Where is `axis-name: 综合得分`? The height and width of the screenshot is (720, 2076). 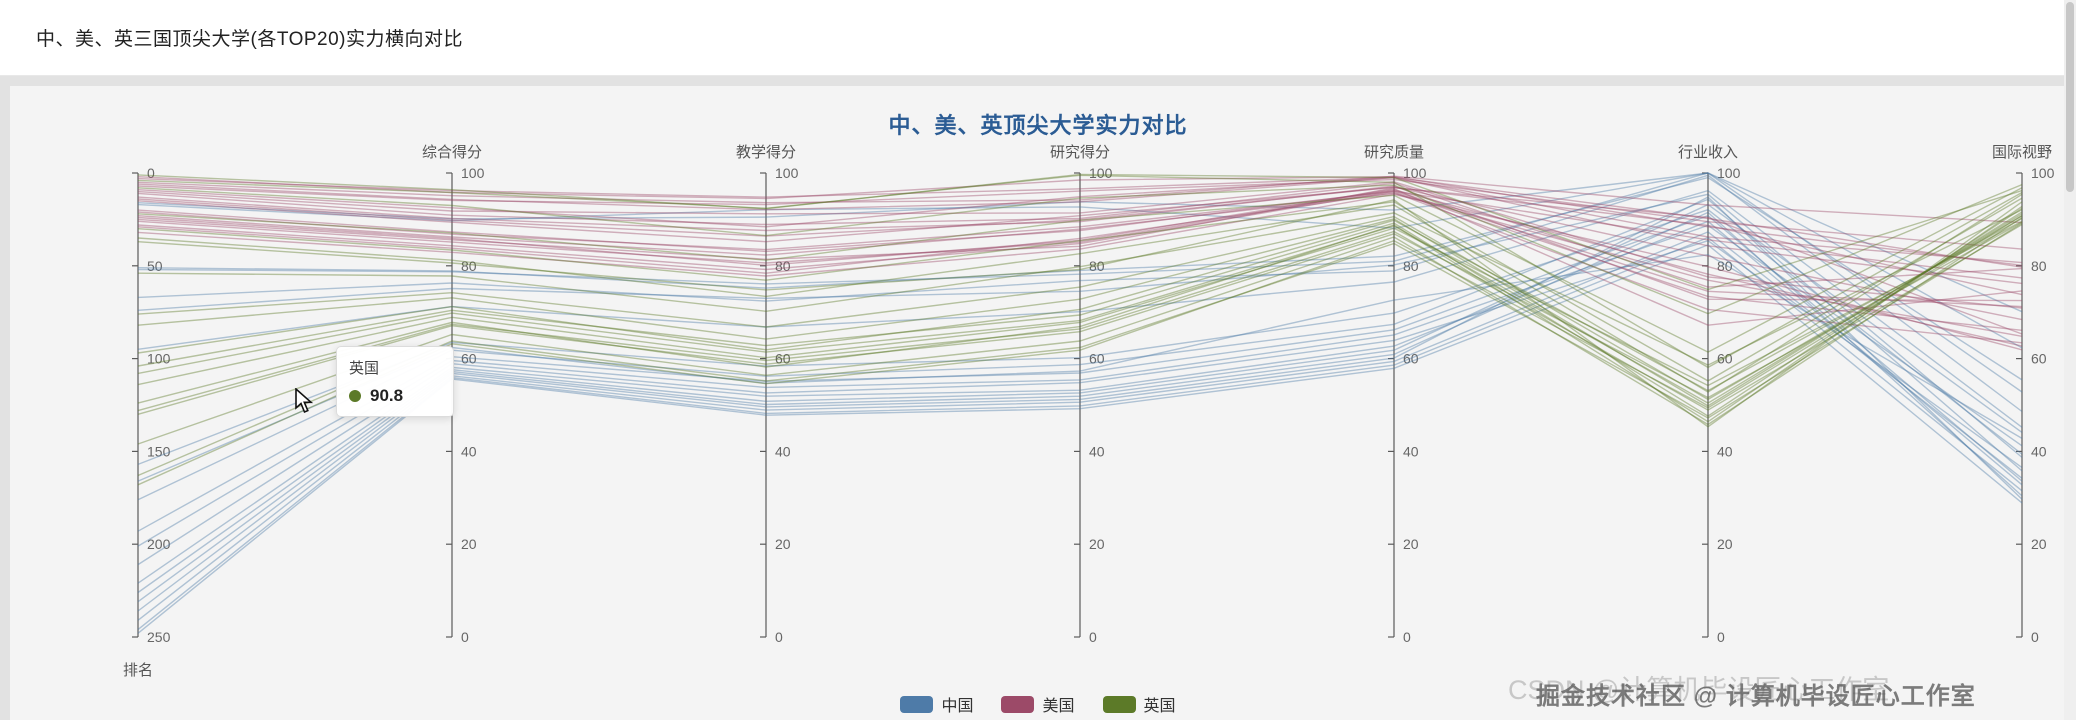
axis-name: 综合得分 is located at coordinates (452, 152).